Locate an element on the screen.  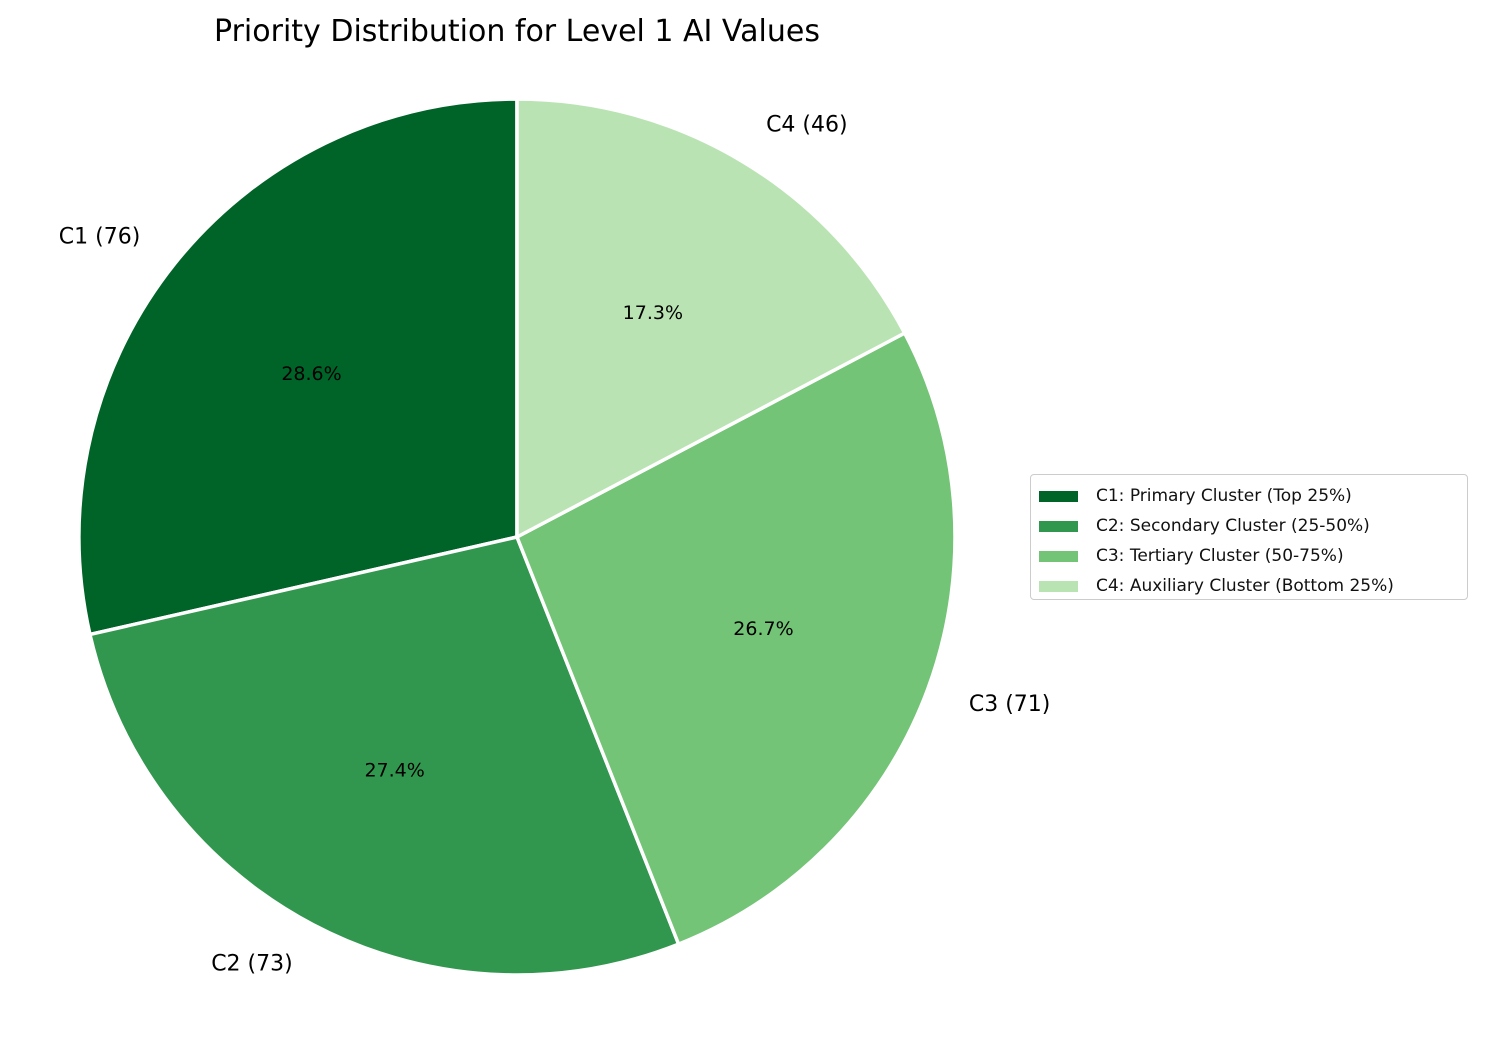
slice-percent-c4: 17.3% is located at coordinates (653, 313).